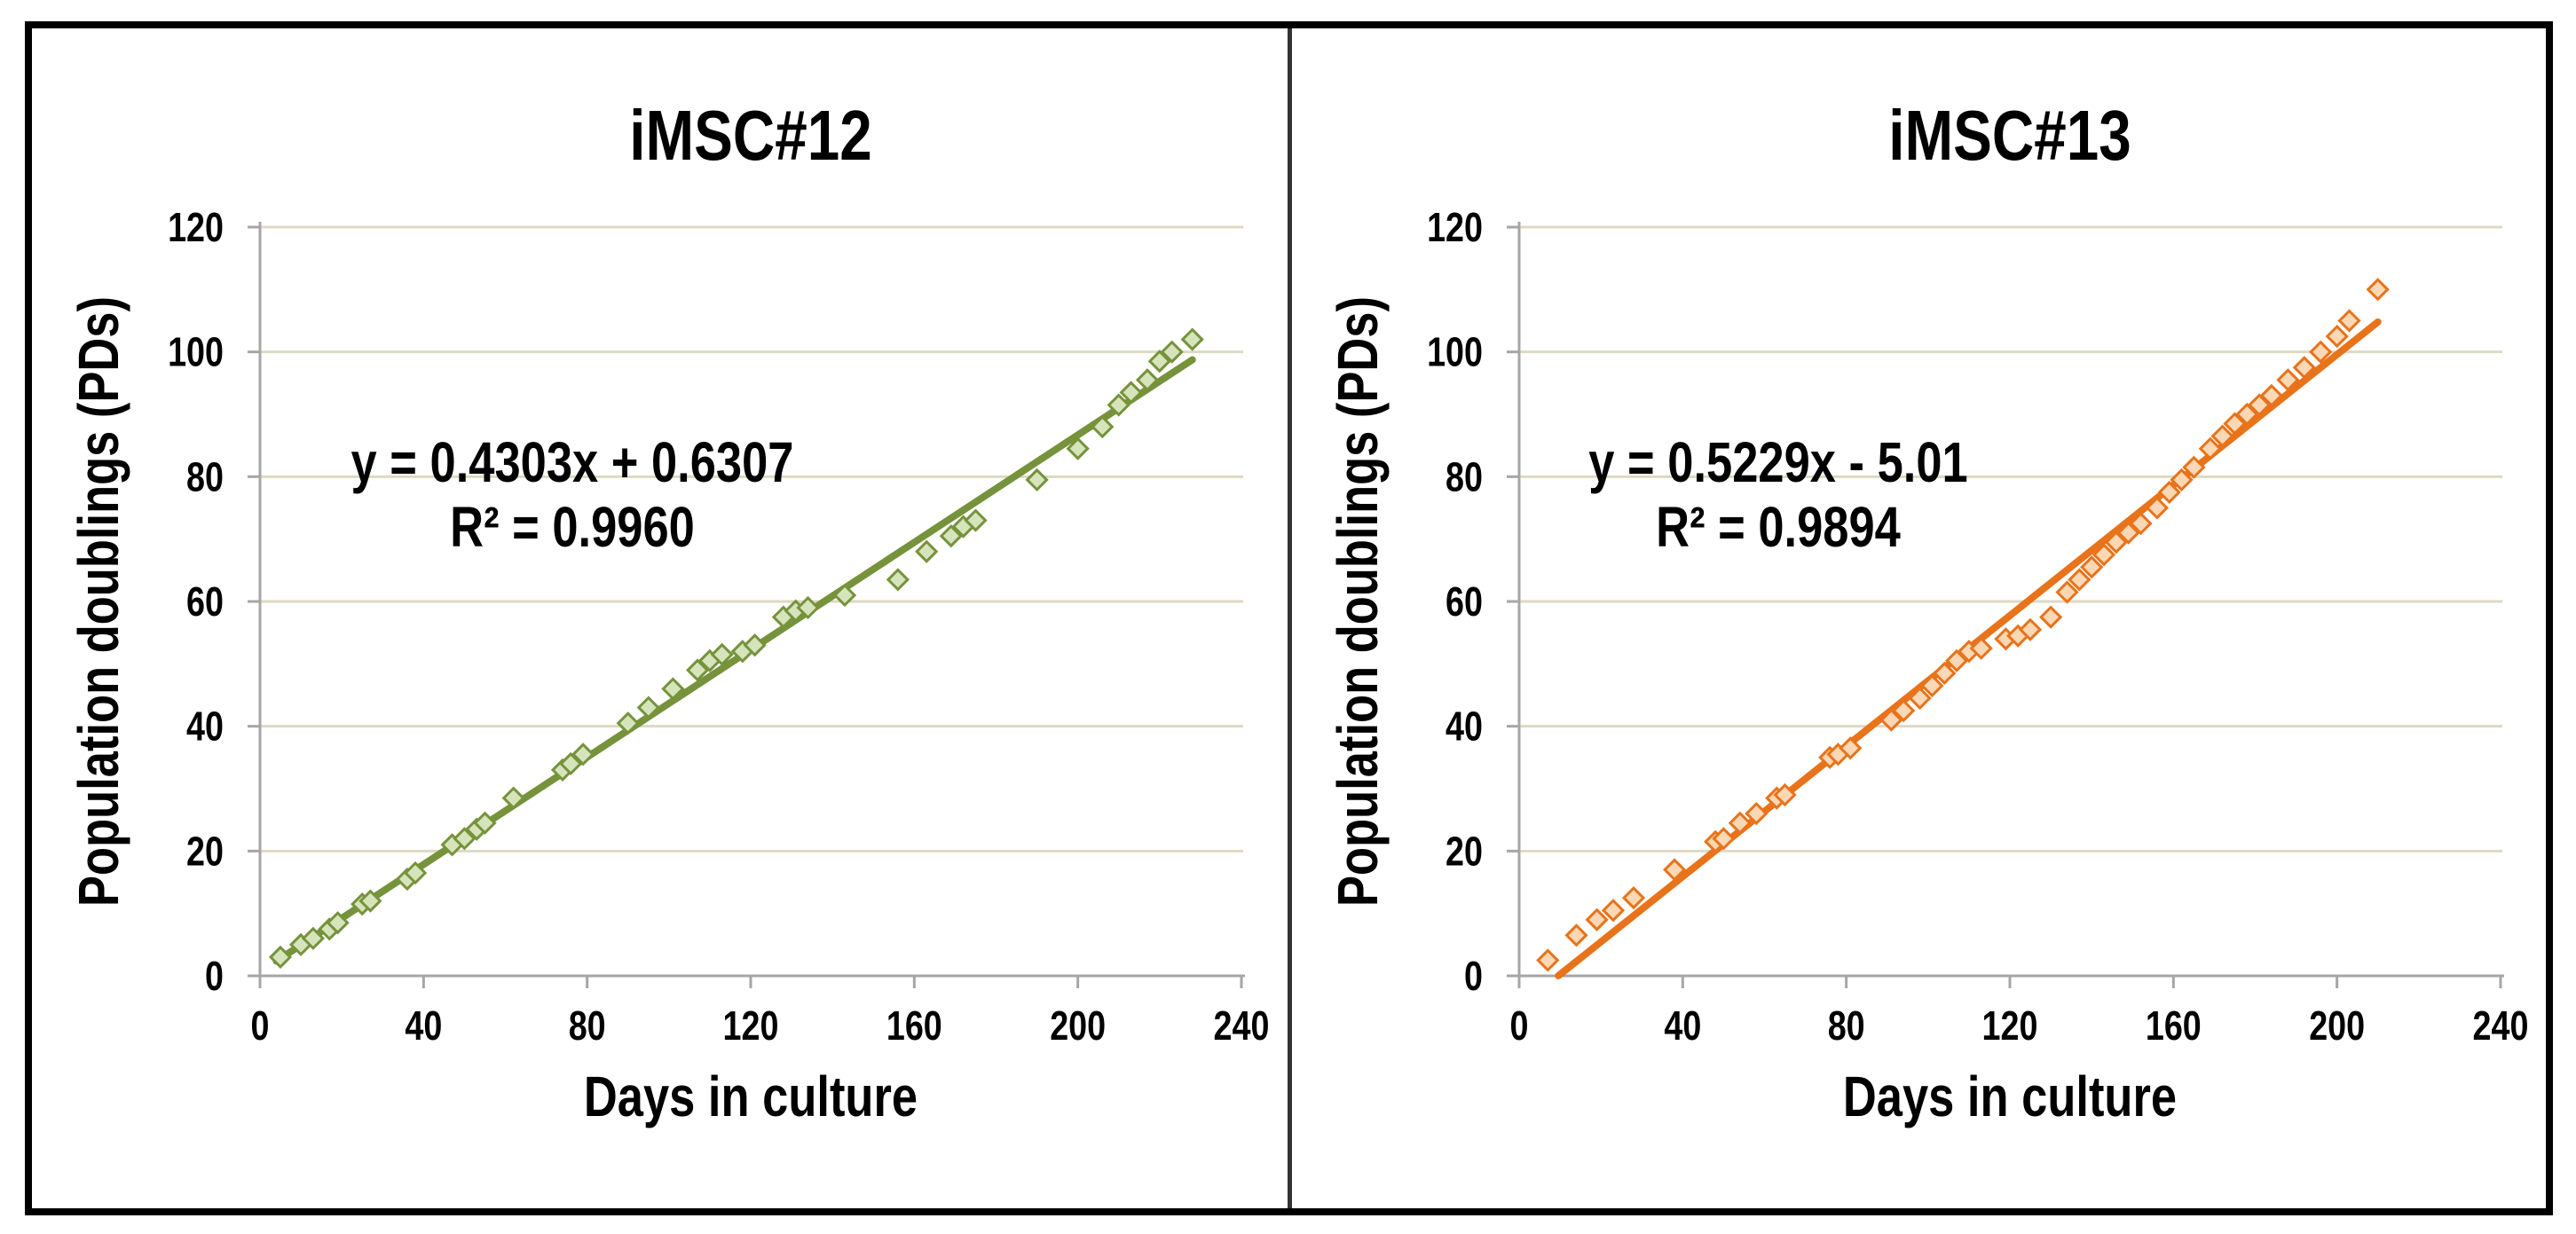 The image size is (2576, 1234). Describe the element at coordinates (1474, 975) in the screenshot. I see `y-tick-label: 0` at that location.